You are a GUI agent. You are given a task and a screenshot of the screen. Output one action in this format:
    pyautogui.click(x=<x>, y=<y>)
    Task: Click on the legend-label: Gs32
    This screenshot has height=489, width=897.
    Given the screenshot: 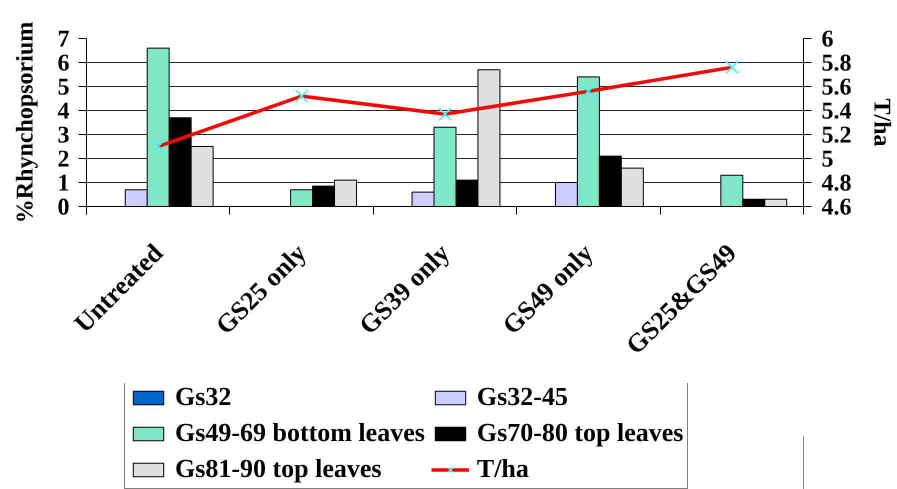 What is the action you would take?
    pyautogui.click(x=203, y=397)
    